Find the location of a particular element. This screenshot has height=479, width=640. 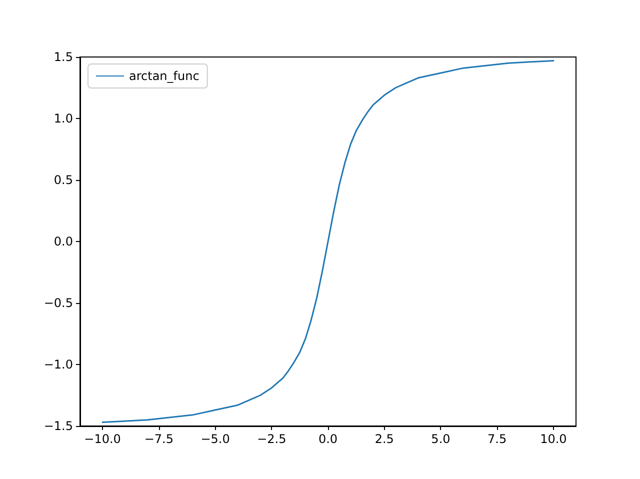

x-tick-label: 10.0 is located at coordinates (553, 439).